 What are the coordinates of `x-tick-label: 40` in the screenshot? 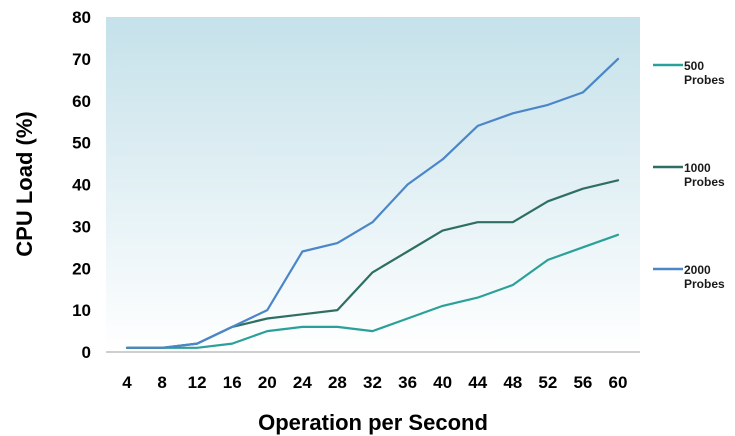 It's located at (442, 382).